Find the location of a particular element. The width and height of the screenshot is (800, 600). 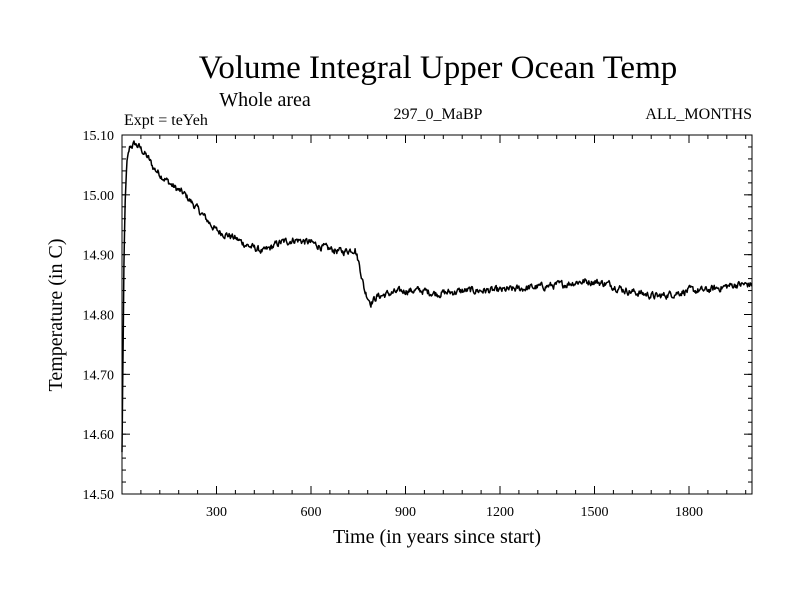

y-tick-label: 14.60 is located at coordinates (99, 435).